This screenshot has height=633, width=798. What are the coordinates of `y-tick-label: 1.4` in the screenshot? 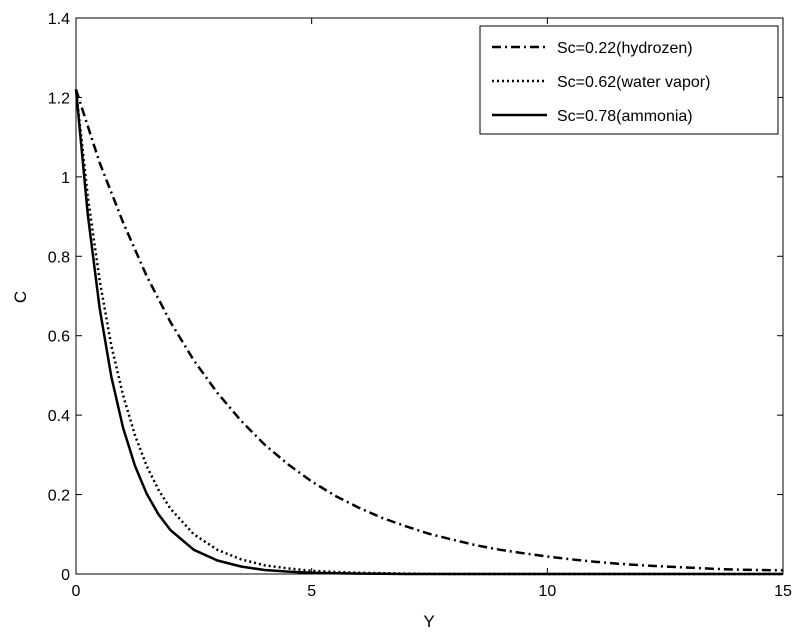 It's located at (59, 19).